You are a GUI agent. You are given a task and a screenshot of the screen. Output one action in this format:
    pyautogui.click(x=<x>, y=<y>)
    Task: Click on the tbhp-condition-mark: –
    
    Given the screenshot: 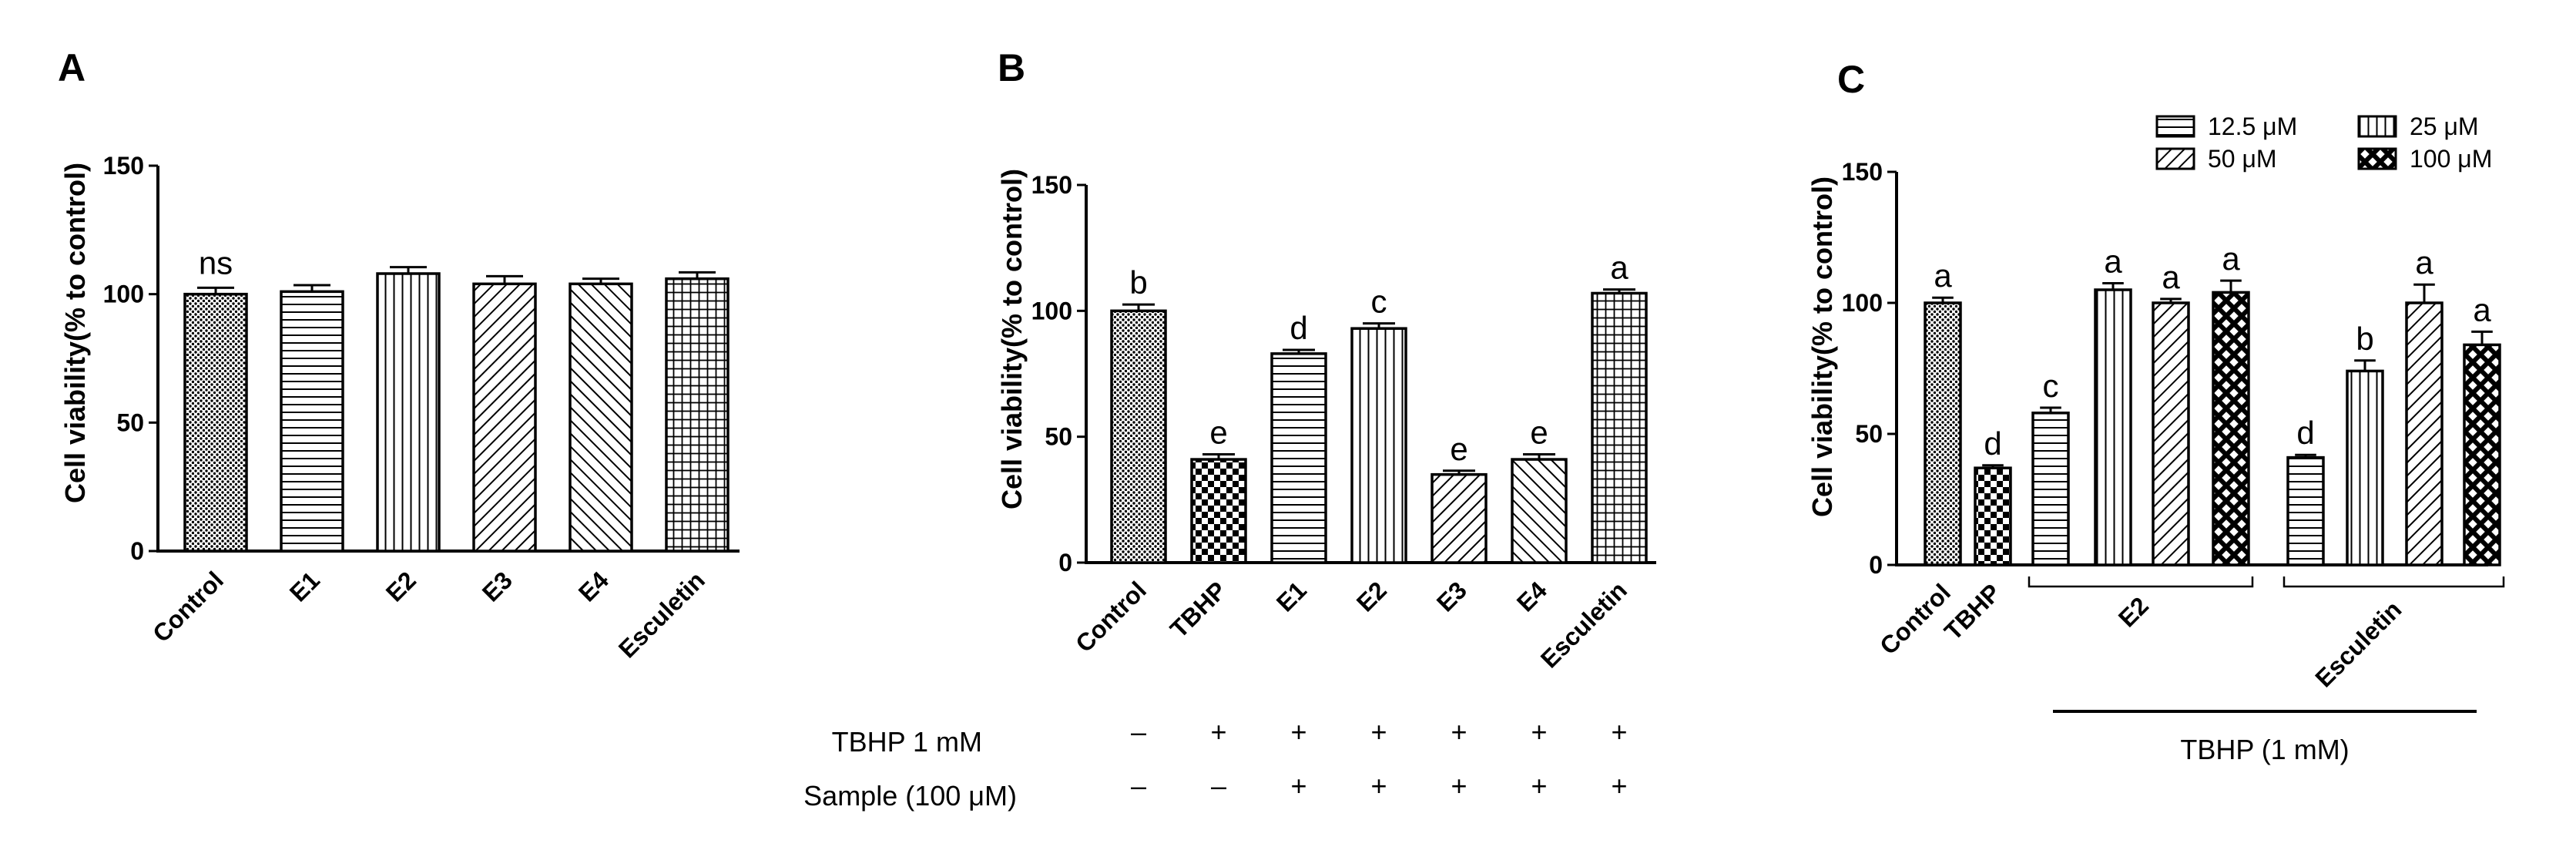 What is the action you would take?
    pyautogui.click(x=1138, y=732)
    